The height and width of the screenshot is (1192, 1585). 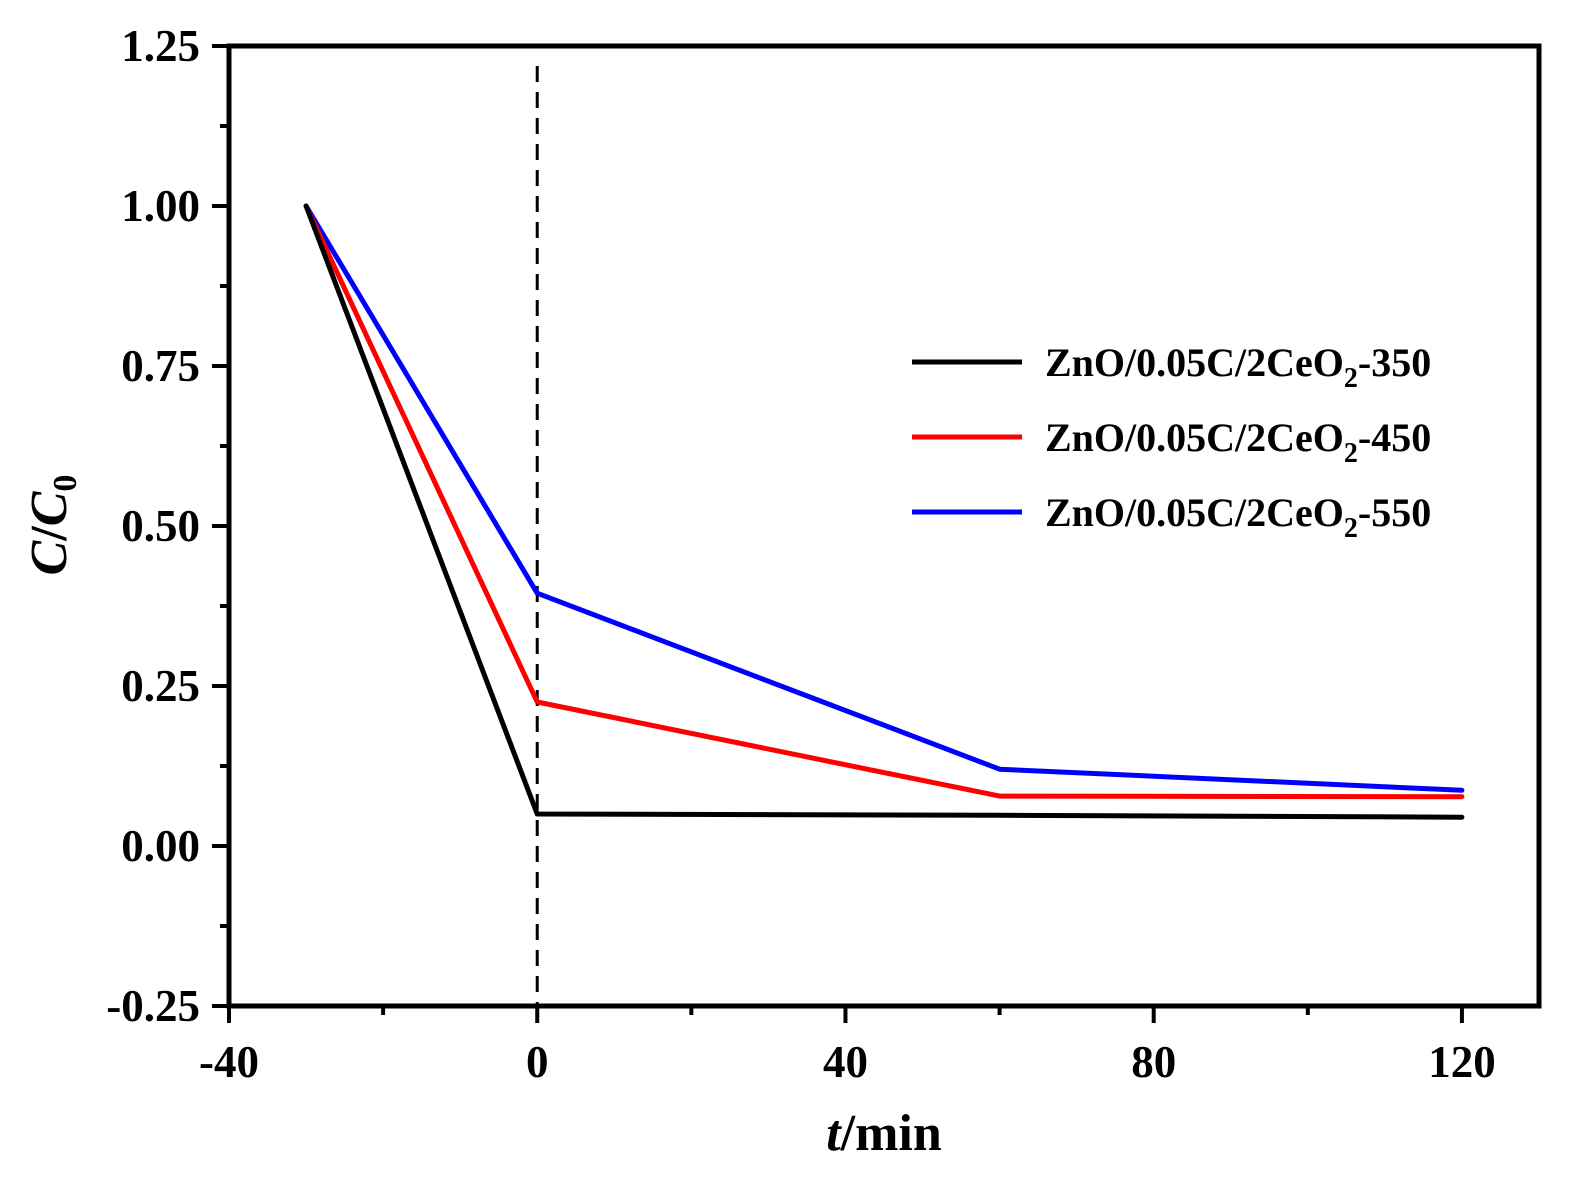 I want to click on x-axis-label-unit: /min, so click(x=891, y=1133).